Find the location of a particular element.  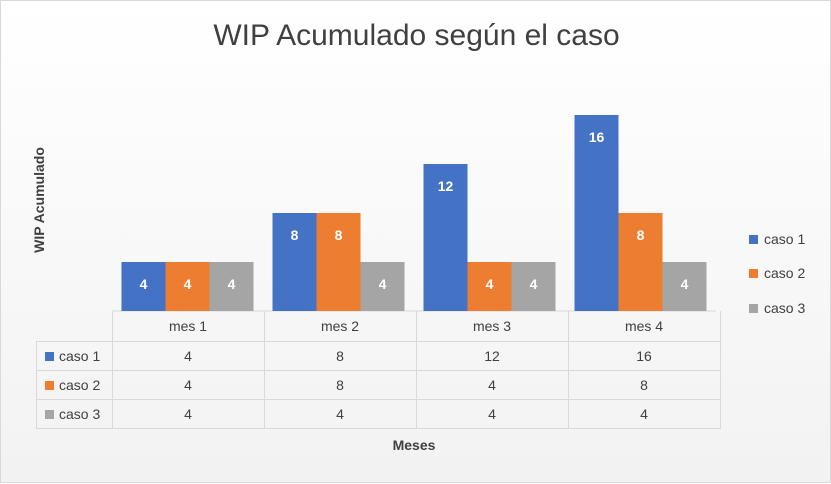

table-header-cell: mes 1 is located at coordinates (188, 326).